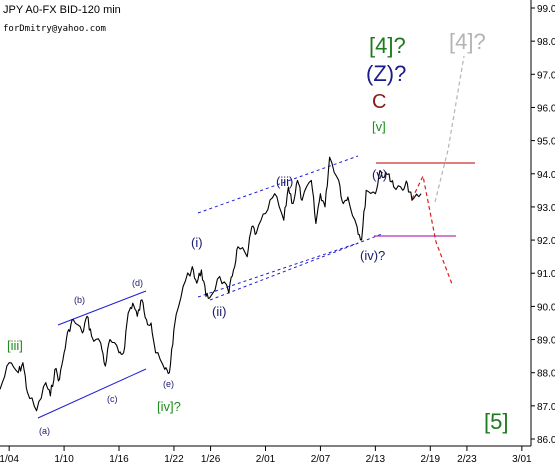 The width and height of the screenshot is (555, 467). Describe the element at coordinates (137, 283) in the screenshot. I see `wave-label-d: (d)` at that location.